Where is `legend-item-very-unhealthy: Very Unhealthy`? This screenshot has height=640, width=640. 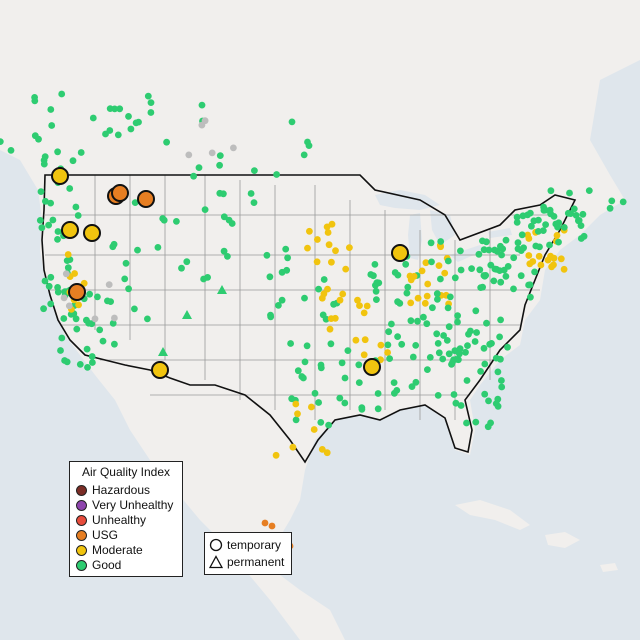 legend-item-very-unhealthy: Very Unhealthy is located at coordinates (124, 505).